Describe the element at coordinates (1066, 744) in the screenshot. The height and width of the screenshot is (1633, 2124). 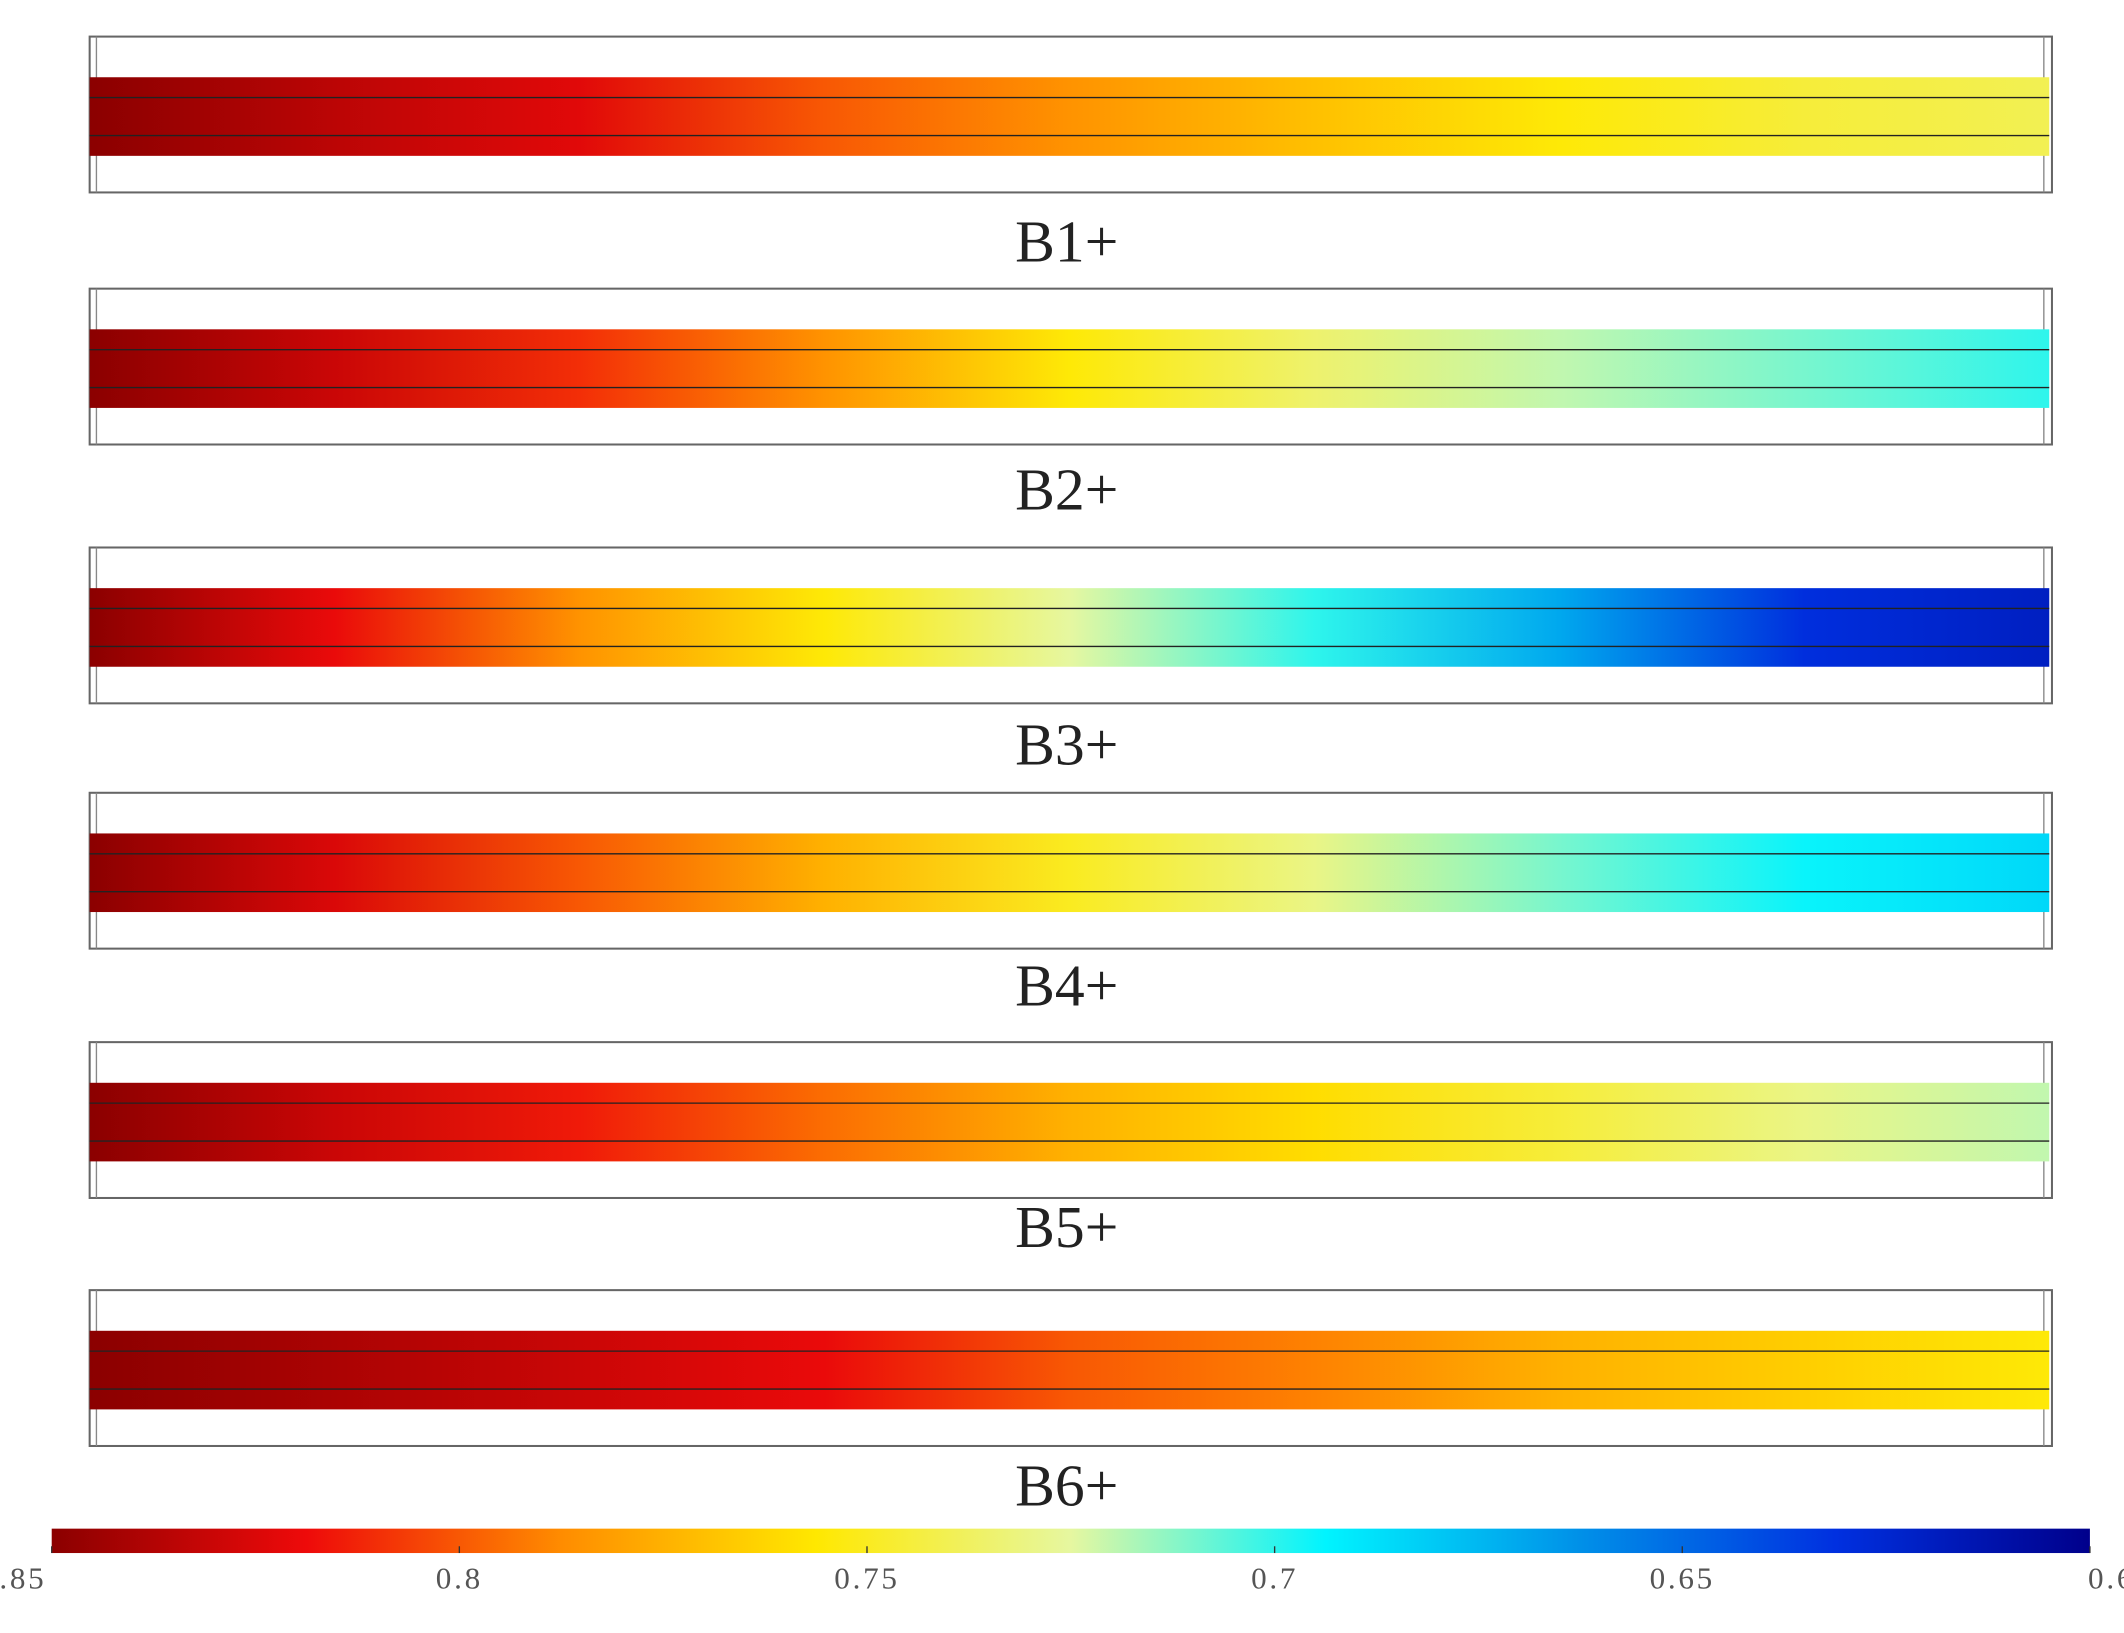
I see `panel-label: B3+` at that location.